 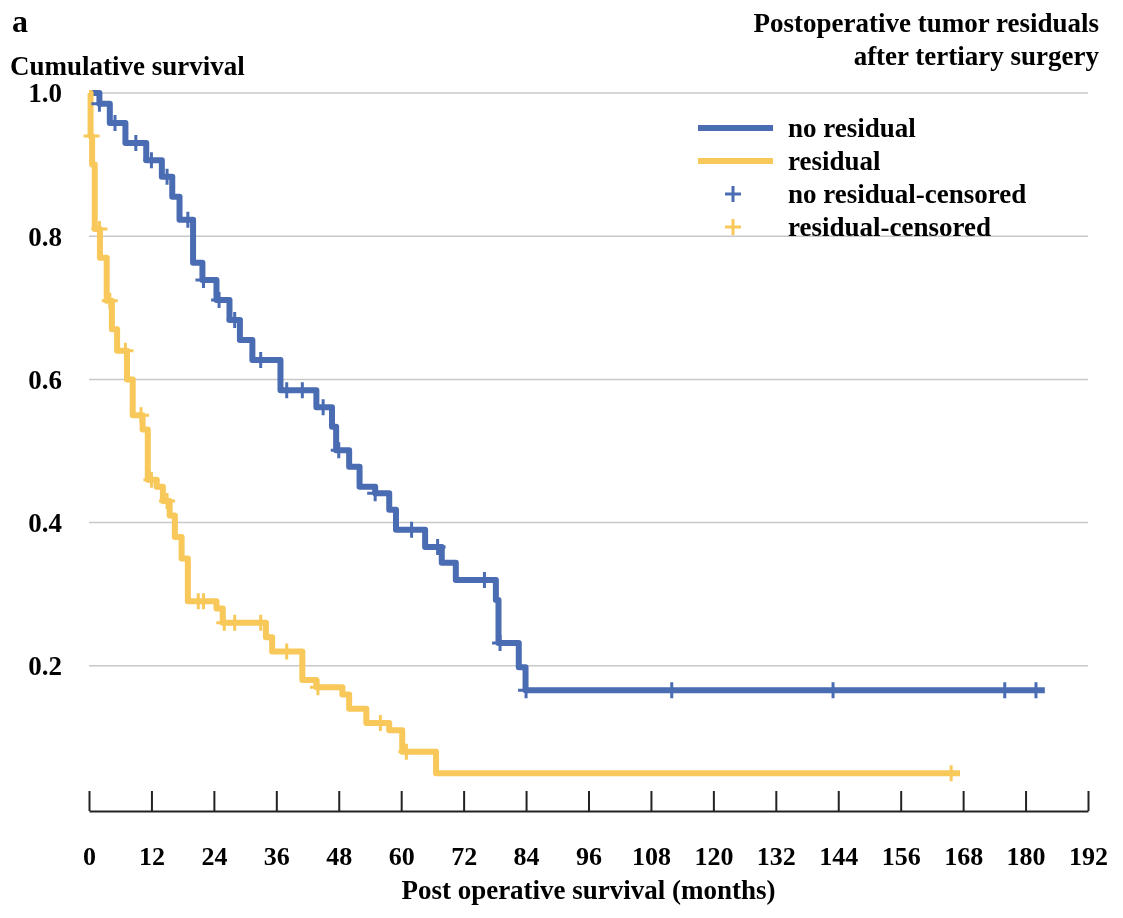 What do you see at coordinates (339, 857) in the screenshot?
I see `x-tick-label: 48` at bounding box center [339, 857].